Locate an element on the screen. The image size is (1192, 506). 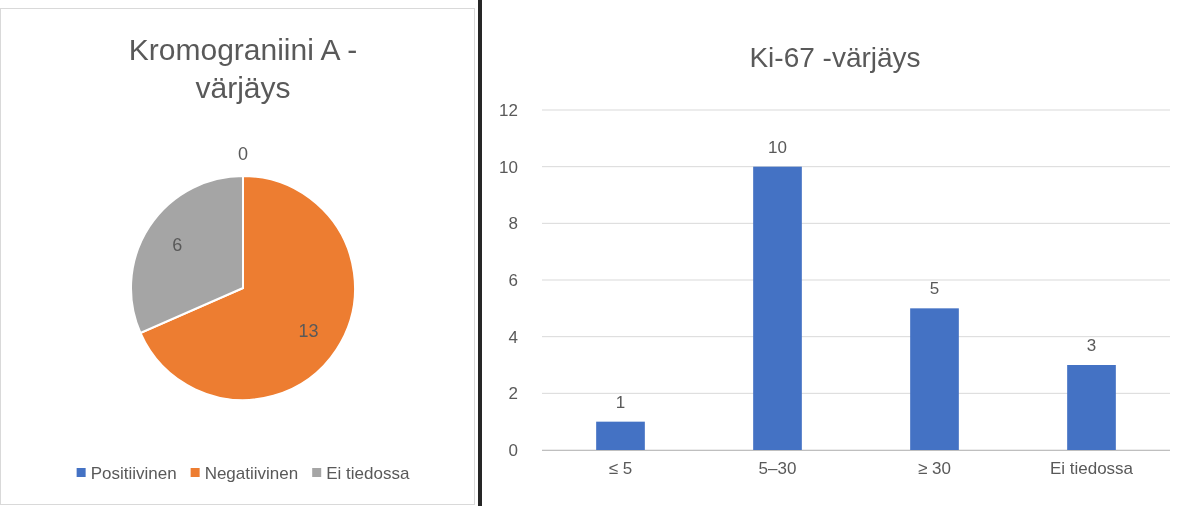
y-tick-label: 12 is located at coordinates (508, 110).